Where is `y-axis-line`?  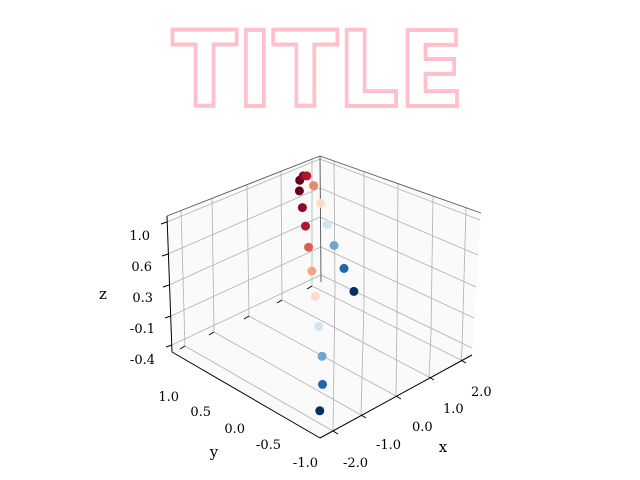 y-axis-line is located at coordinates (246, 395).